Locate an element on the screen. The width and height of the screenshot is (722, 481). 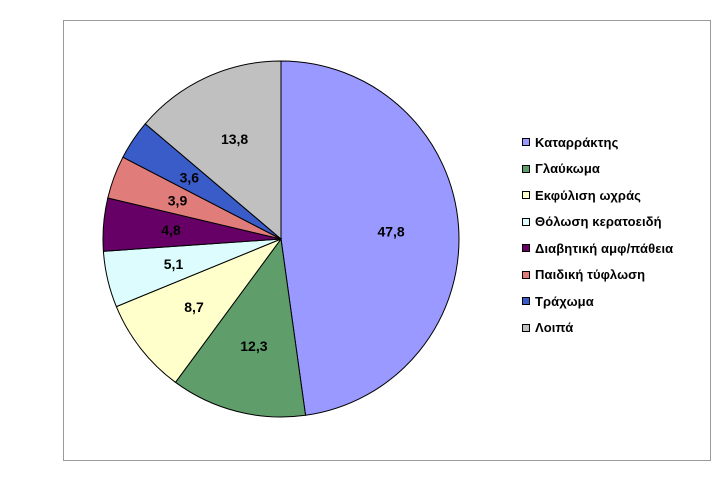
legend-label: Θόλωση κερατοειδή is located at coordinates (598, 222).